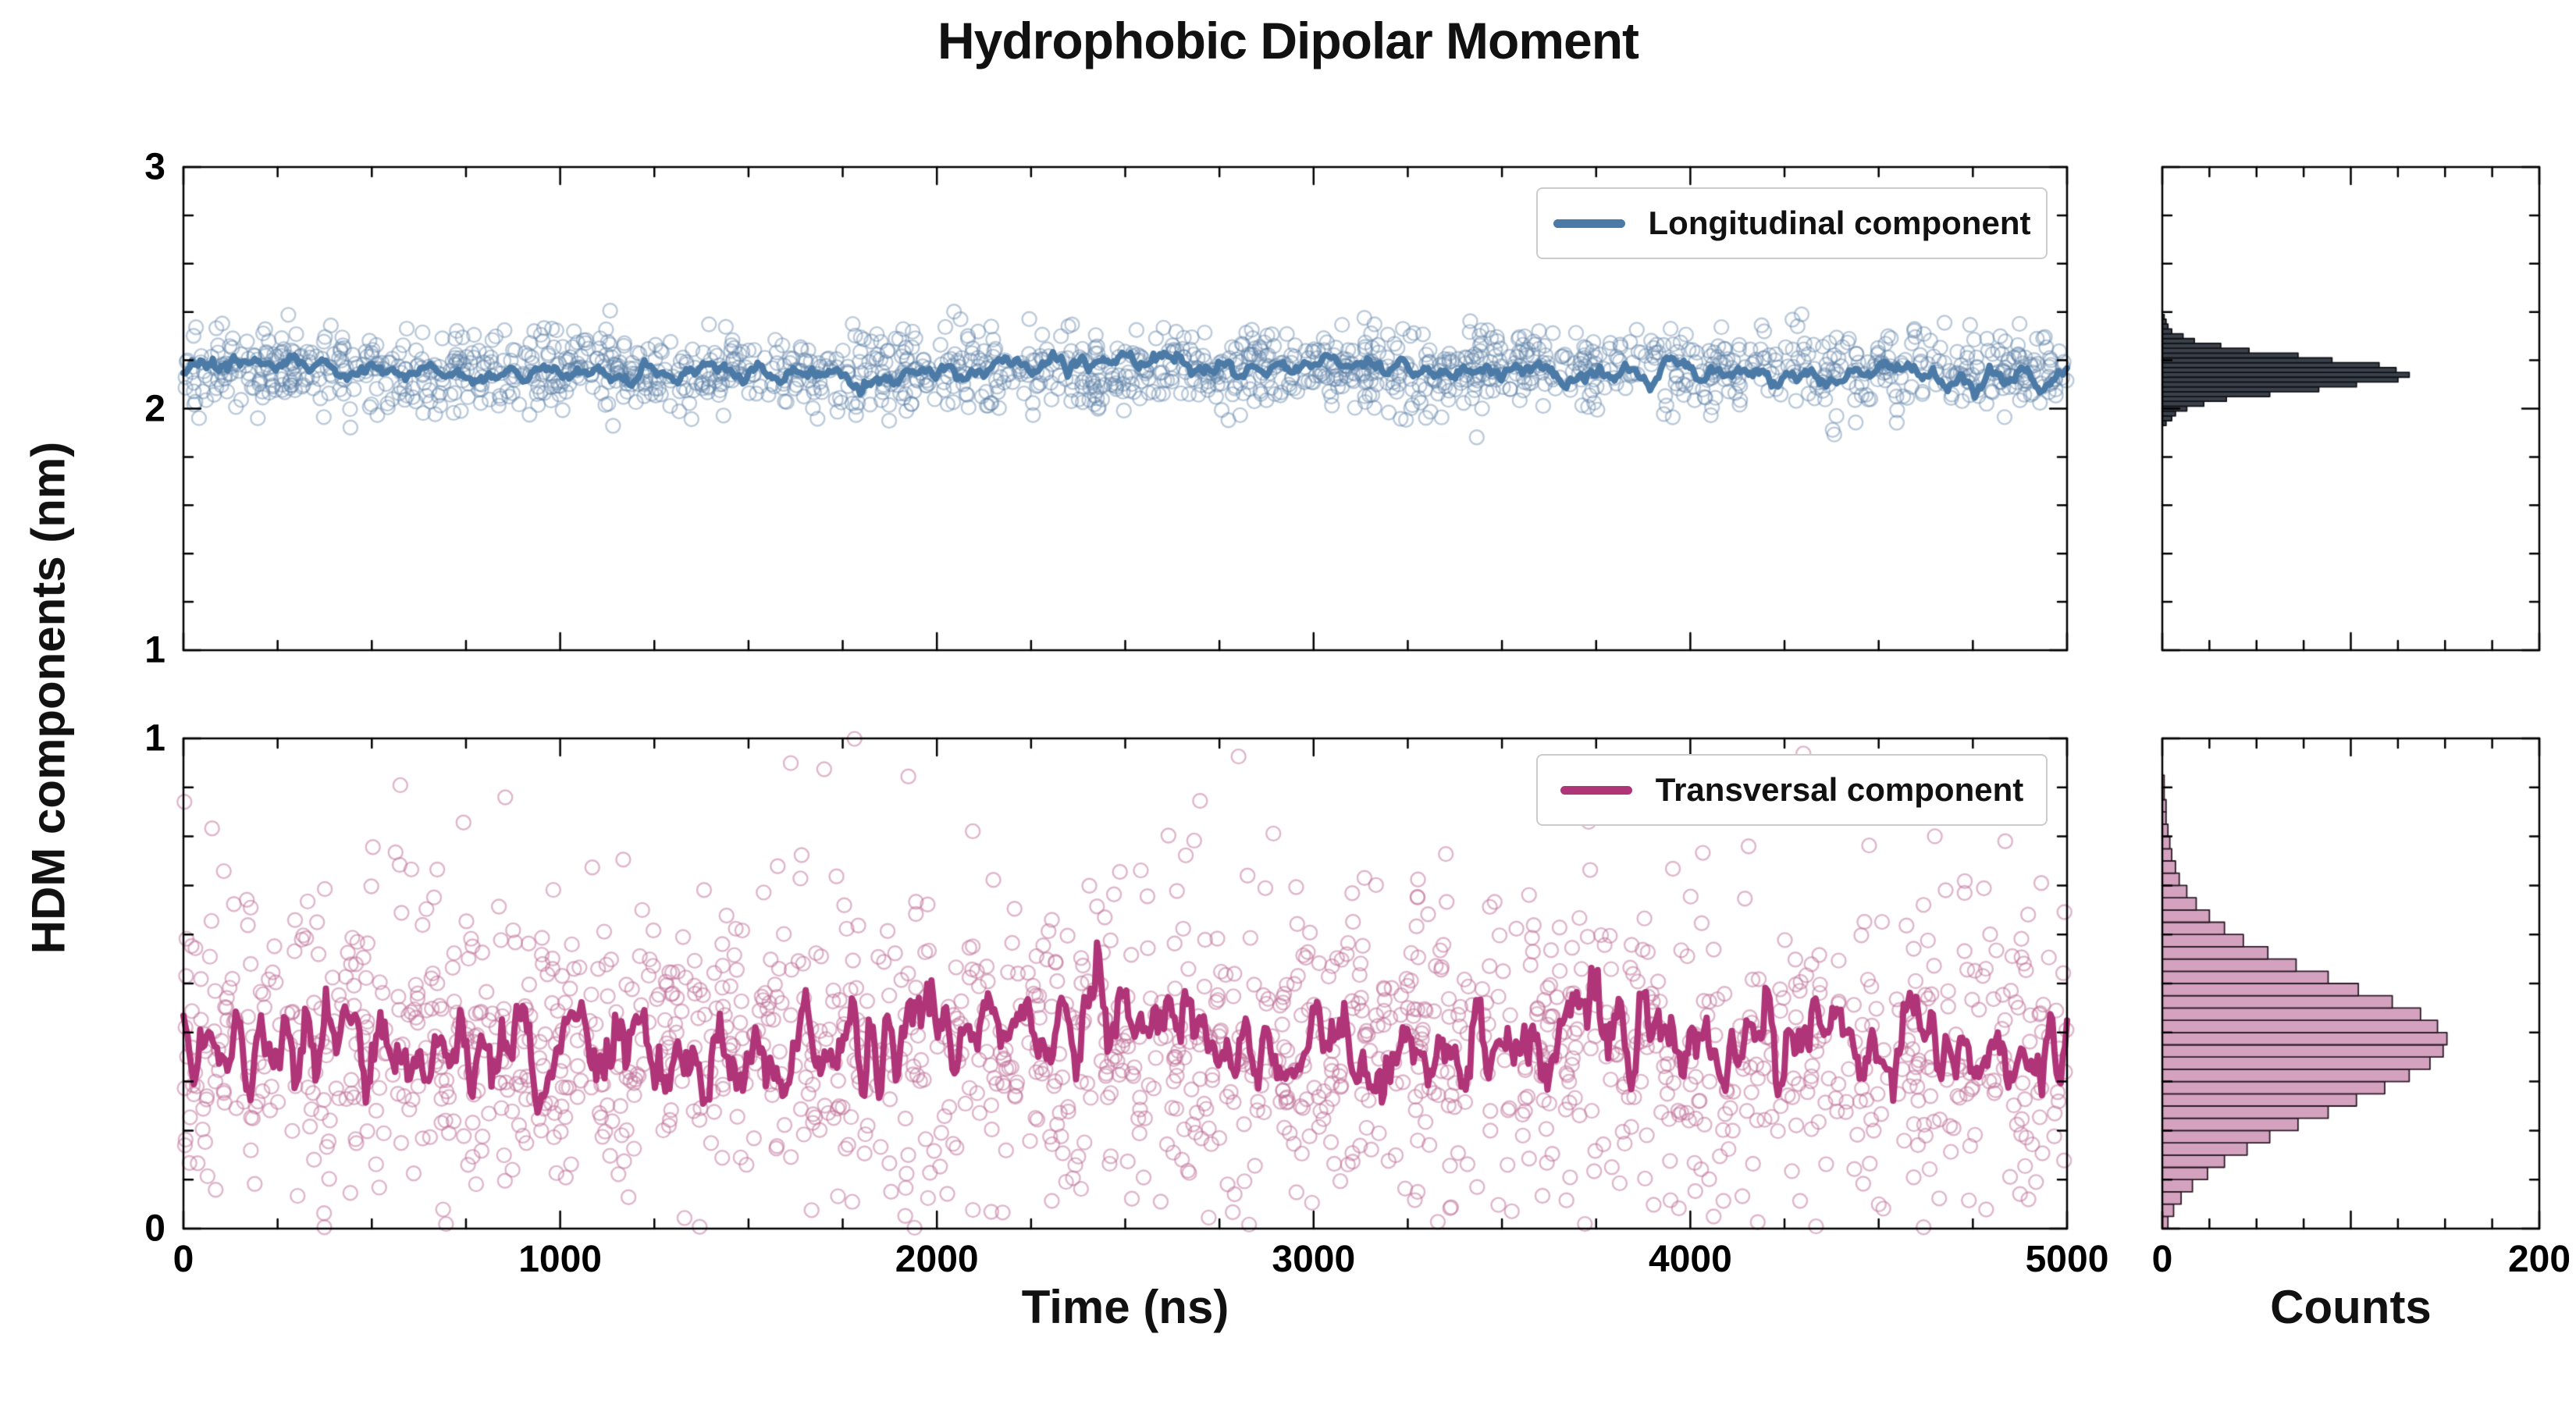 The width and height of the screenshot is (2576, 1405). I want to click on legend-longitudinal: Longitudinal component, so click(1792, 223).